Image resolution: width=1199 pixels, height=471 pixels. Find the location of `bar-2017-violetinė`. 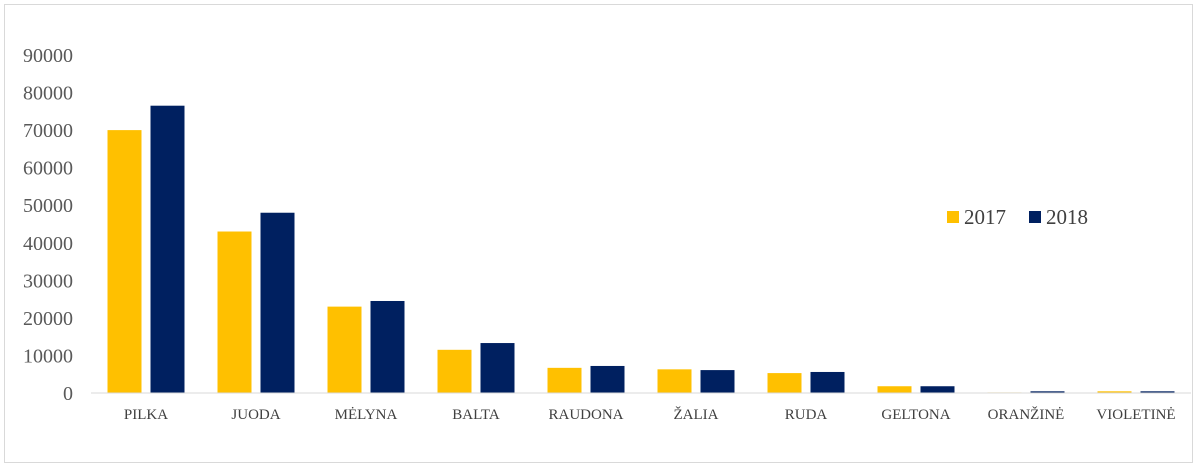

bar-2017-violetinė is located at coordinates (1114, 392).